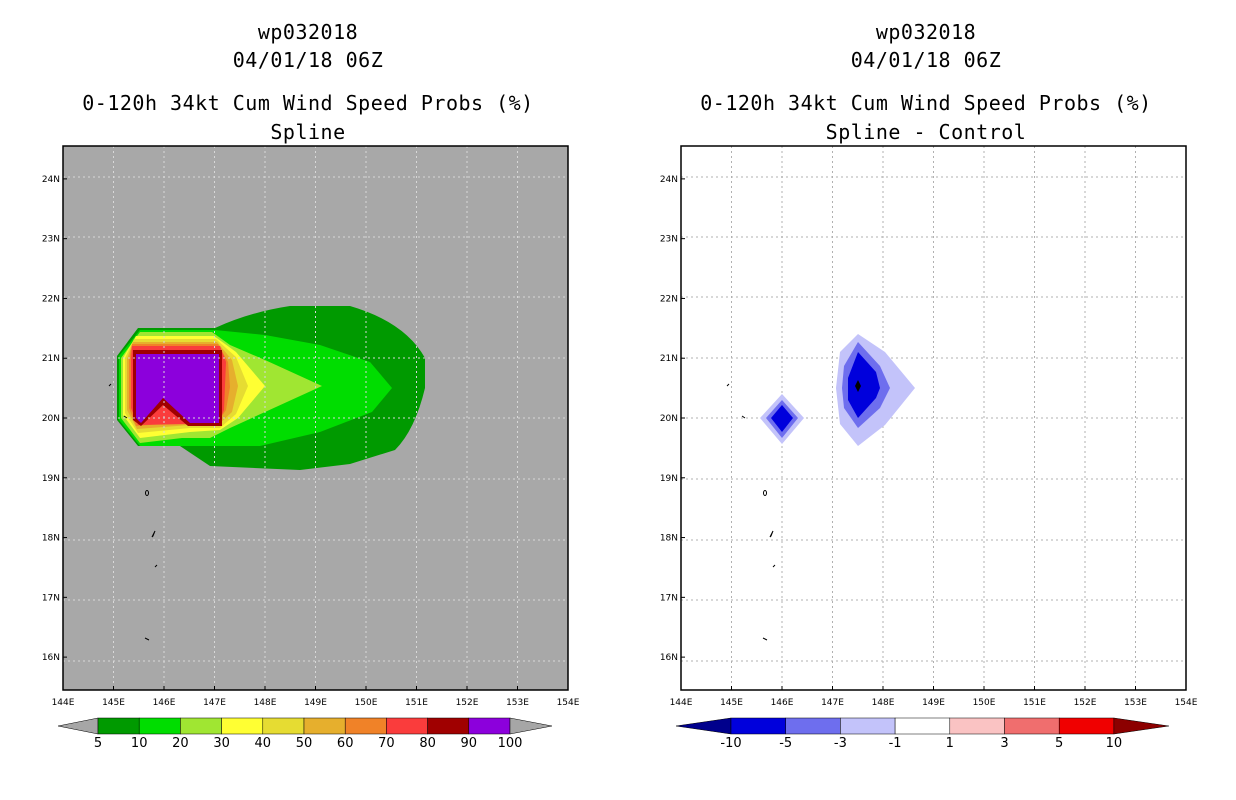  Describe the element at coordinates (858, 386) in the screenshot. I see `diff-blob-2-core` at that location.